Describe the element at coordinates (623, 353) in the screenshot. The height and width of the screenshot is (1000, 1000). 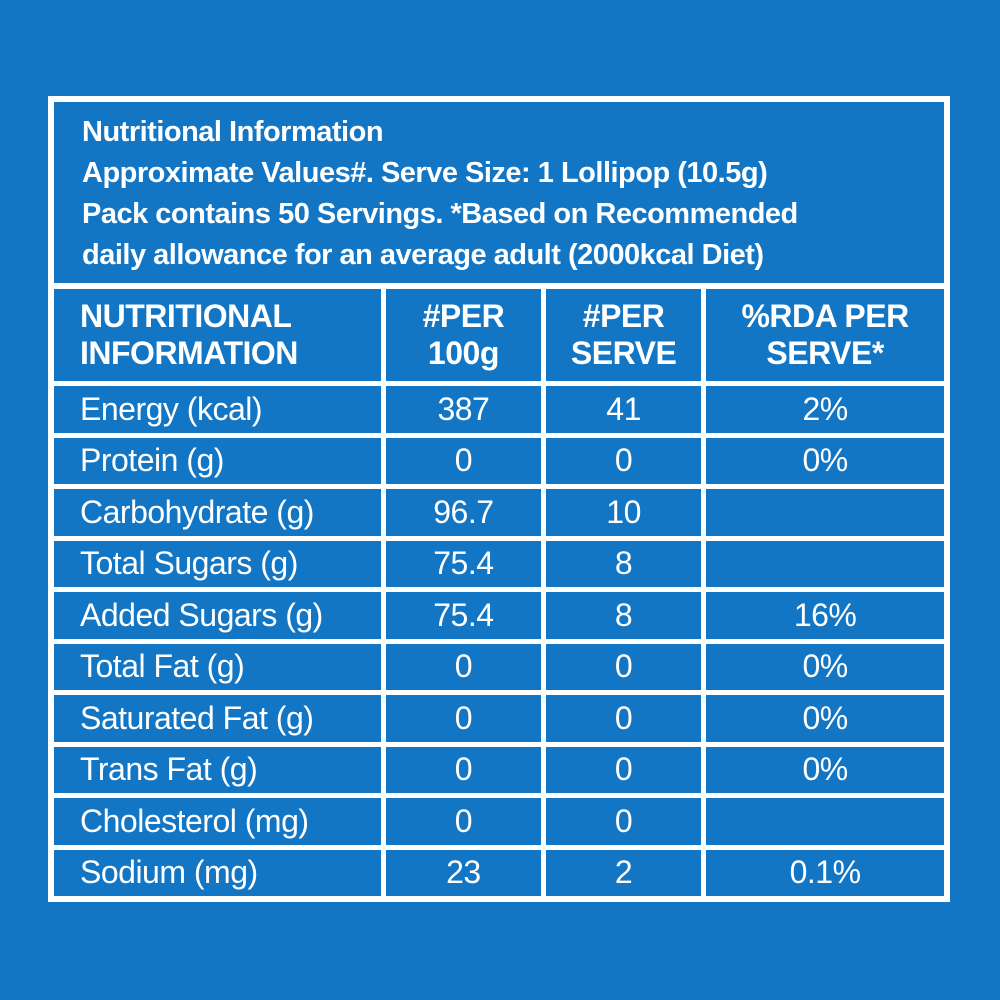
I see `column-header-line: SERVE` at that location.